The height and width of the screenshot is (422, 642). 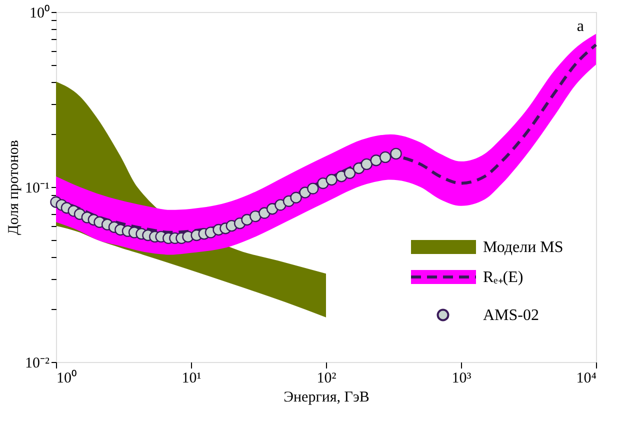 What do you see at coordinates (14, 187) in the screenshot?
I see `y-axis-title: Доля протонов` at bounding box center [14, 187].